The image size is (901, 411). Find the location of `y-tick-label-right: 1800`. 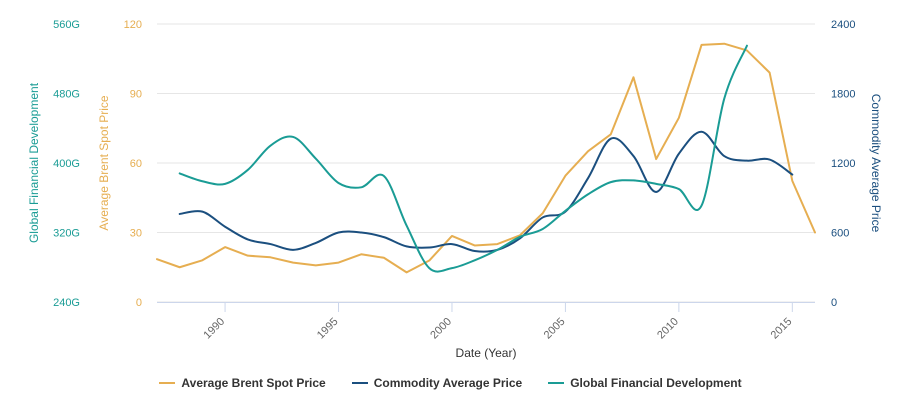

y-tick-label-right: 1800 is located at coordinates (843, 95).